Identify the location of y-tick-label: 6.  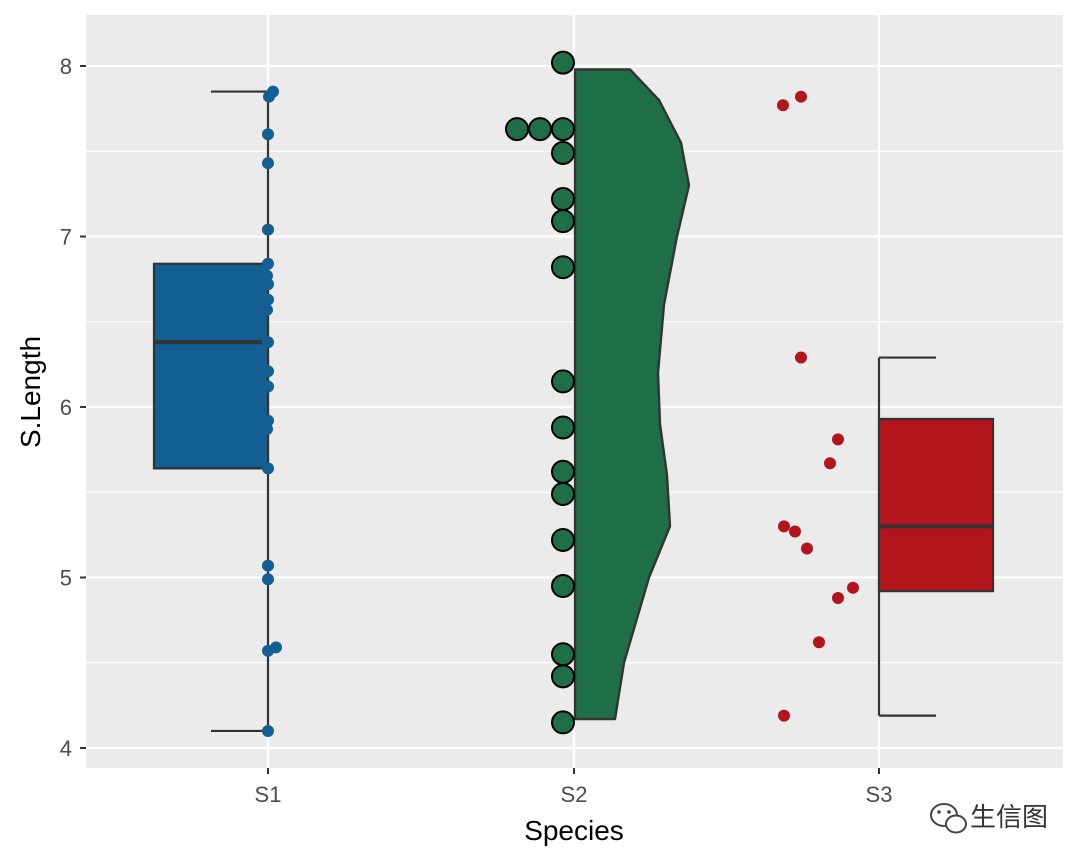
(66, 407).